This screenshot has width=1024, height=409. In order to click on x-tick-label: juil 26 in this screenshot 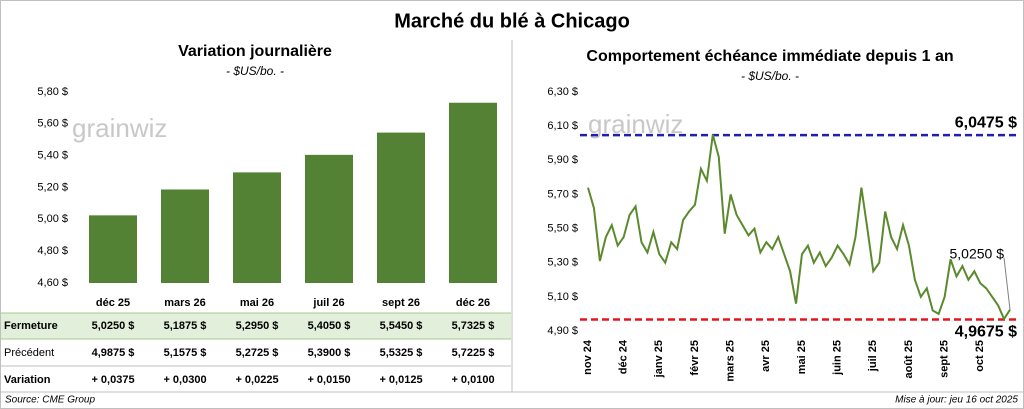, I will do `click(328, 303)`.